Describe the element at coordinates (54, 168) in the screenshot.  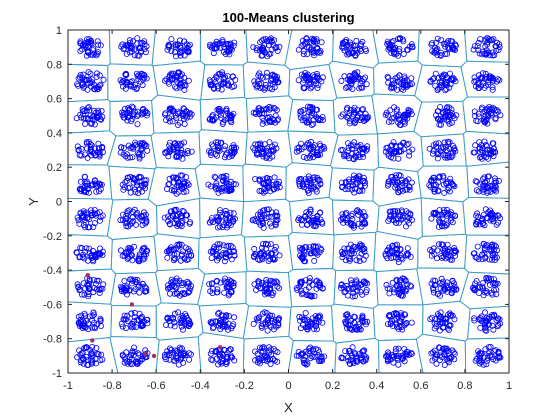
I see `y-tick-label: 0.2` at that location.